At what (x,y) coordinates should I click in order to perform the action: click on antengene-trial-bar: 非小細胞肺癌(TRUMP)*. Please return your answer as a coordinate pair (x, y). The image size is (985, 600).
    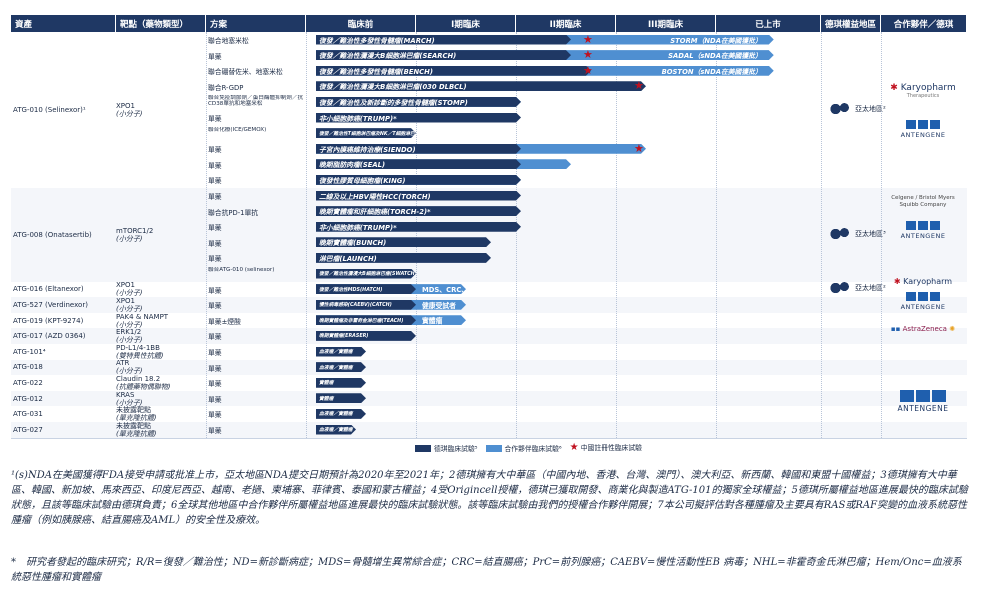
    Looking at the image, I should click on (418, 118).